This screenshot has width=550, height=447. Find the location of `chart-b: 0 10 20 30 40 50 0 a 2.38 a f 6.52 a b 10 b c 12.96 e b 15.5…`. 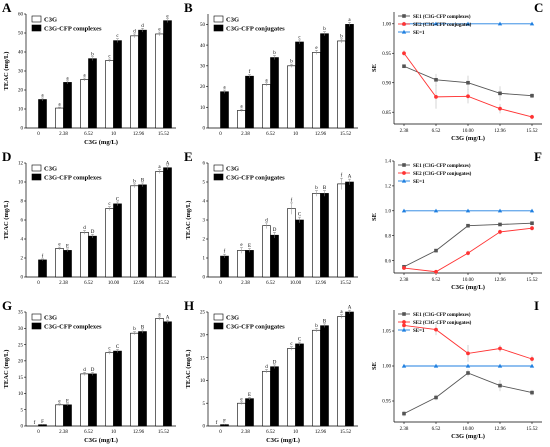

chart-b: 0 10 20 30 40 50 0 a 2.38 a f 6.52 a b 10 b c 12.96 e b 15.5… is located at coordinates (279, 75).